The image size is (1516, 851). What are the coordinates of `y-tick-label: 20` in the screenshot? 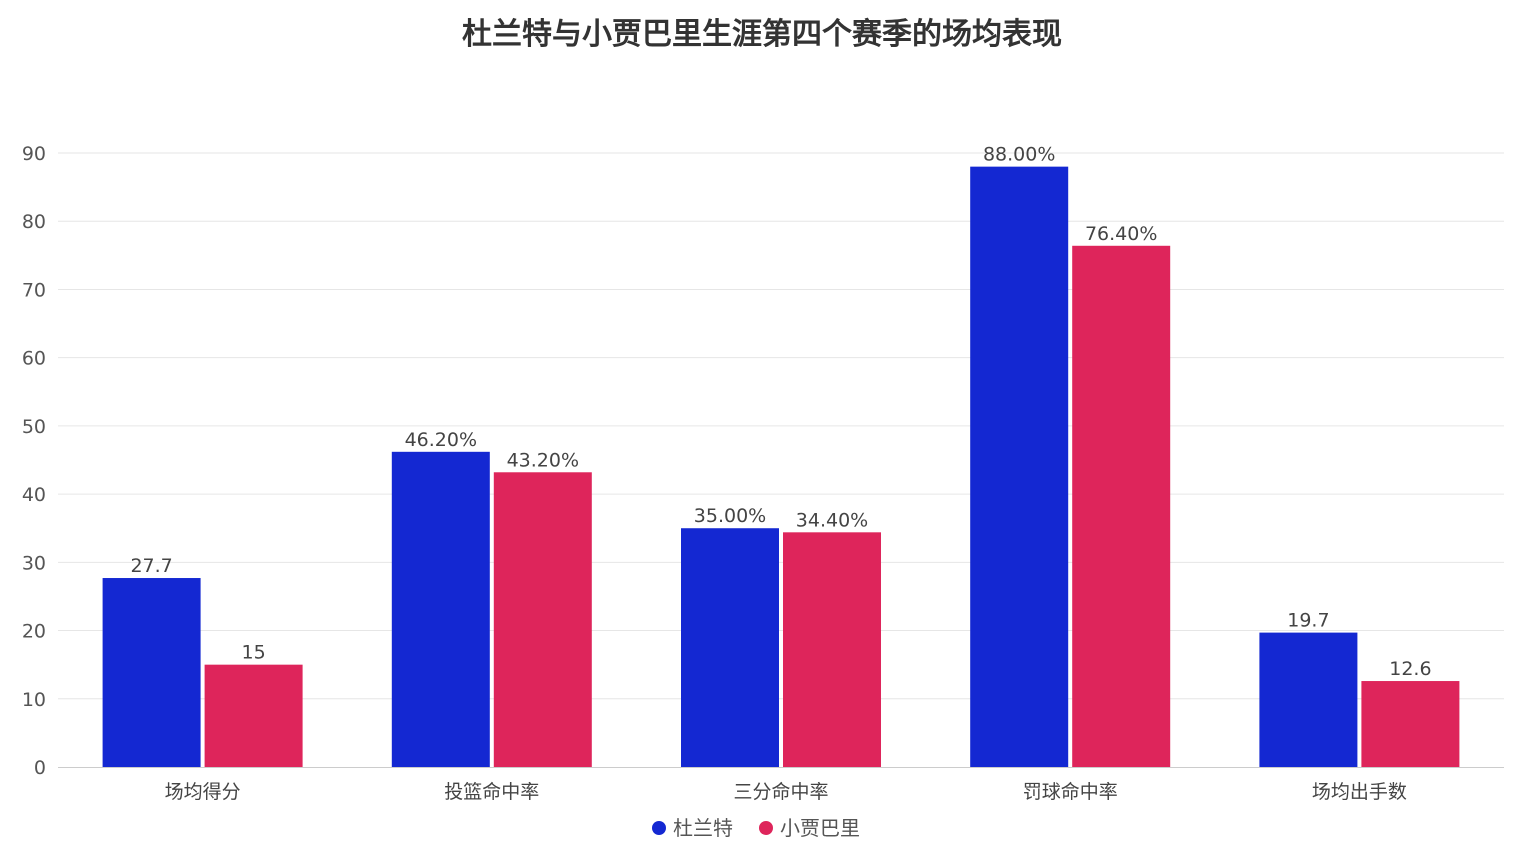 It's located at (34, 632).